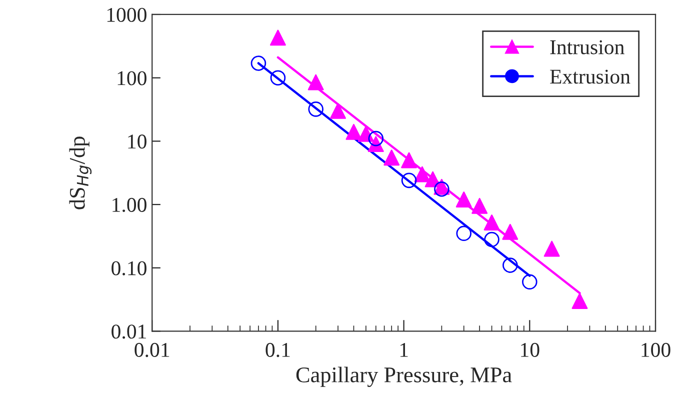  I want to click on x-tick-label: 0.01, so click(152, 350).